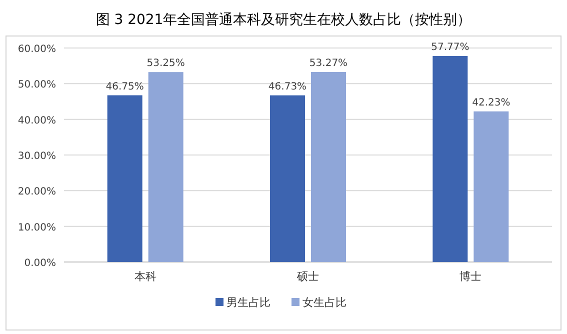  Describe the element at coordinates (450, 47) in the screenshot. I see `data-label: 57.77%` at that location.